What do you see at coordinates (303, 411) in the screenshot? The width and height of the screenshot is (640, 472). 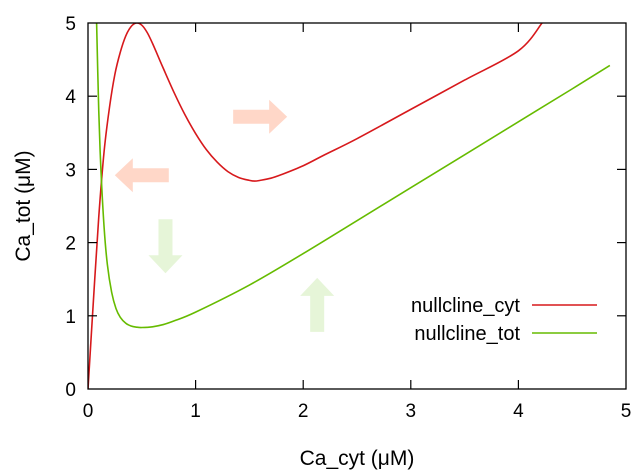 I see `x-tick-label: 2` at bounding box center [303, 411].